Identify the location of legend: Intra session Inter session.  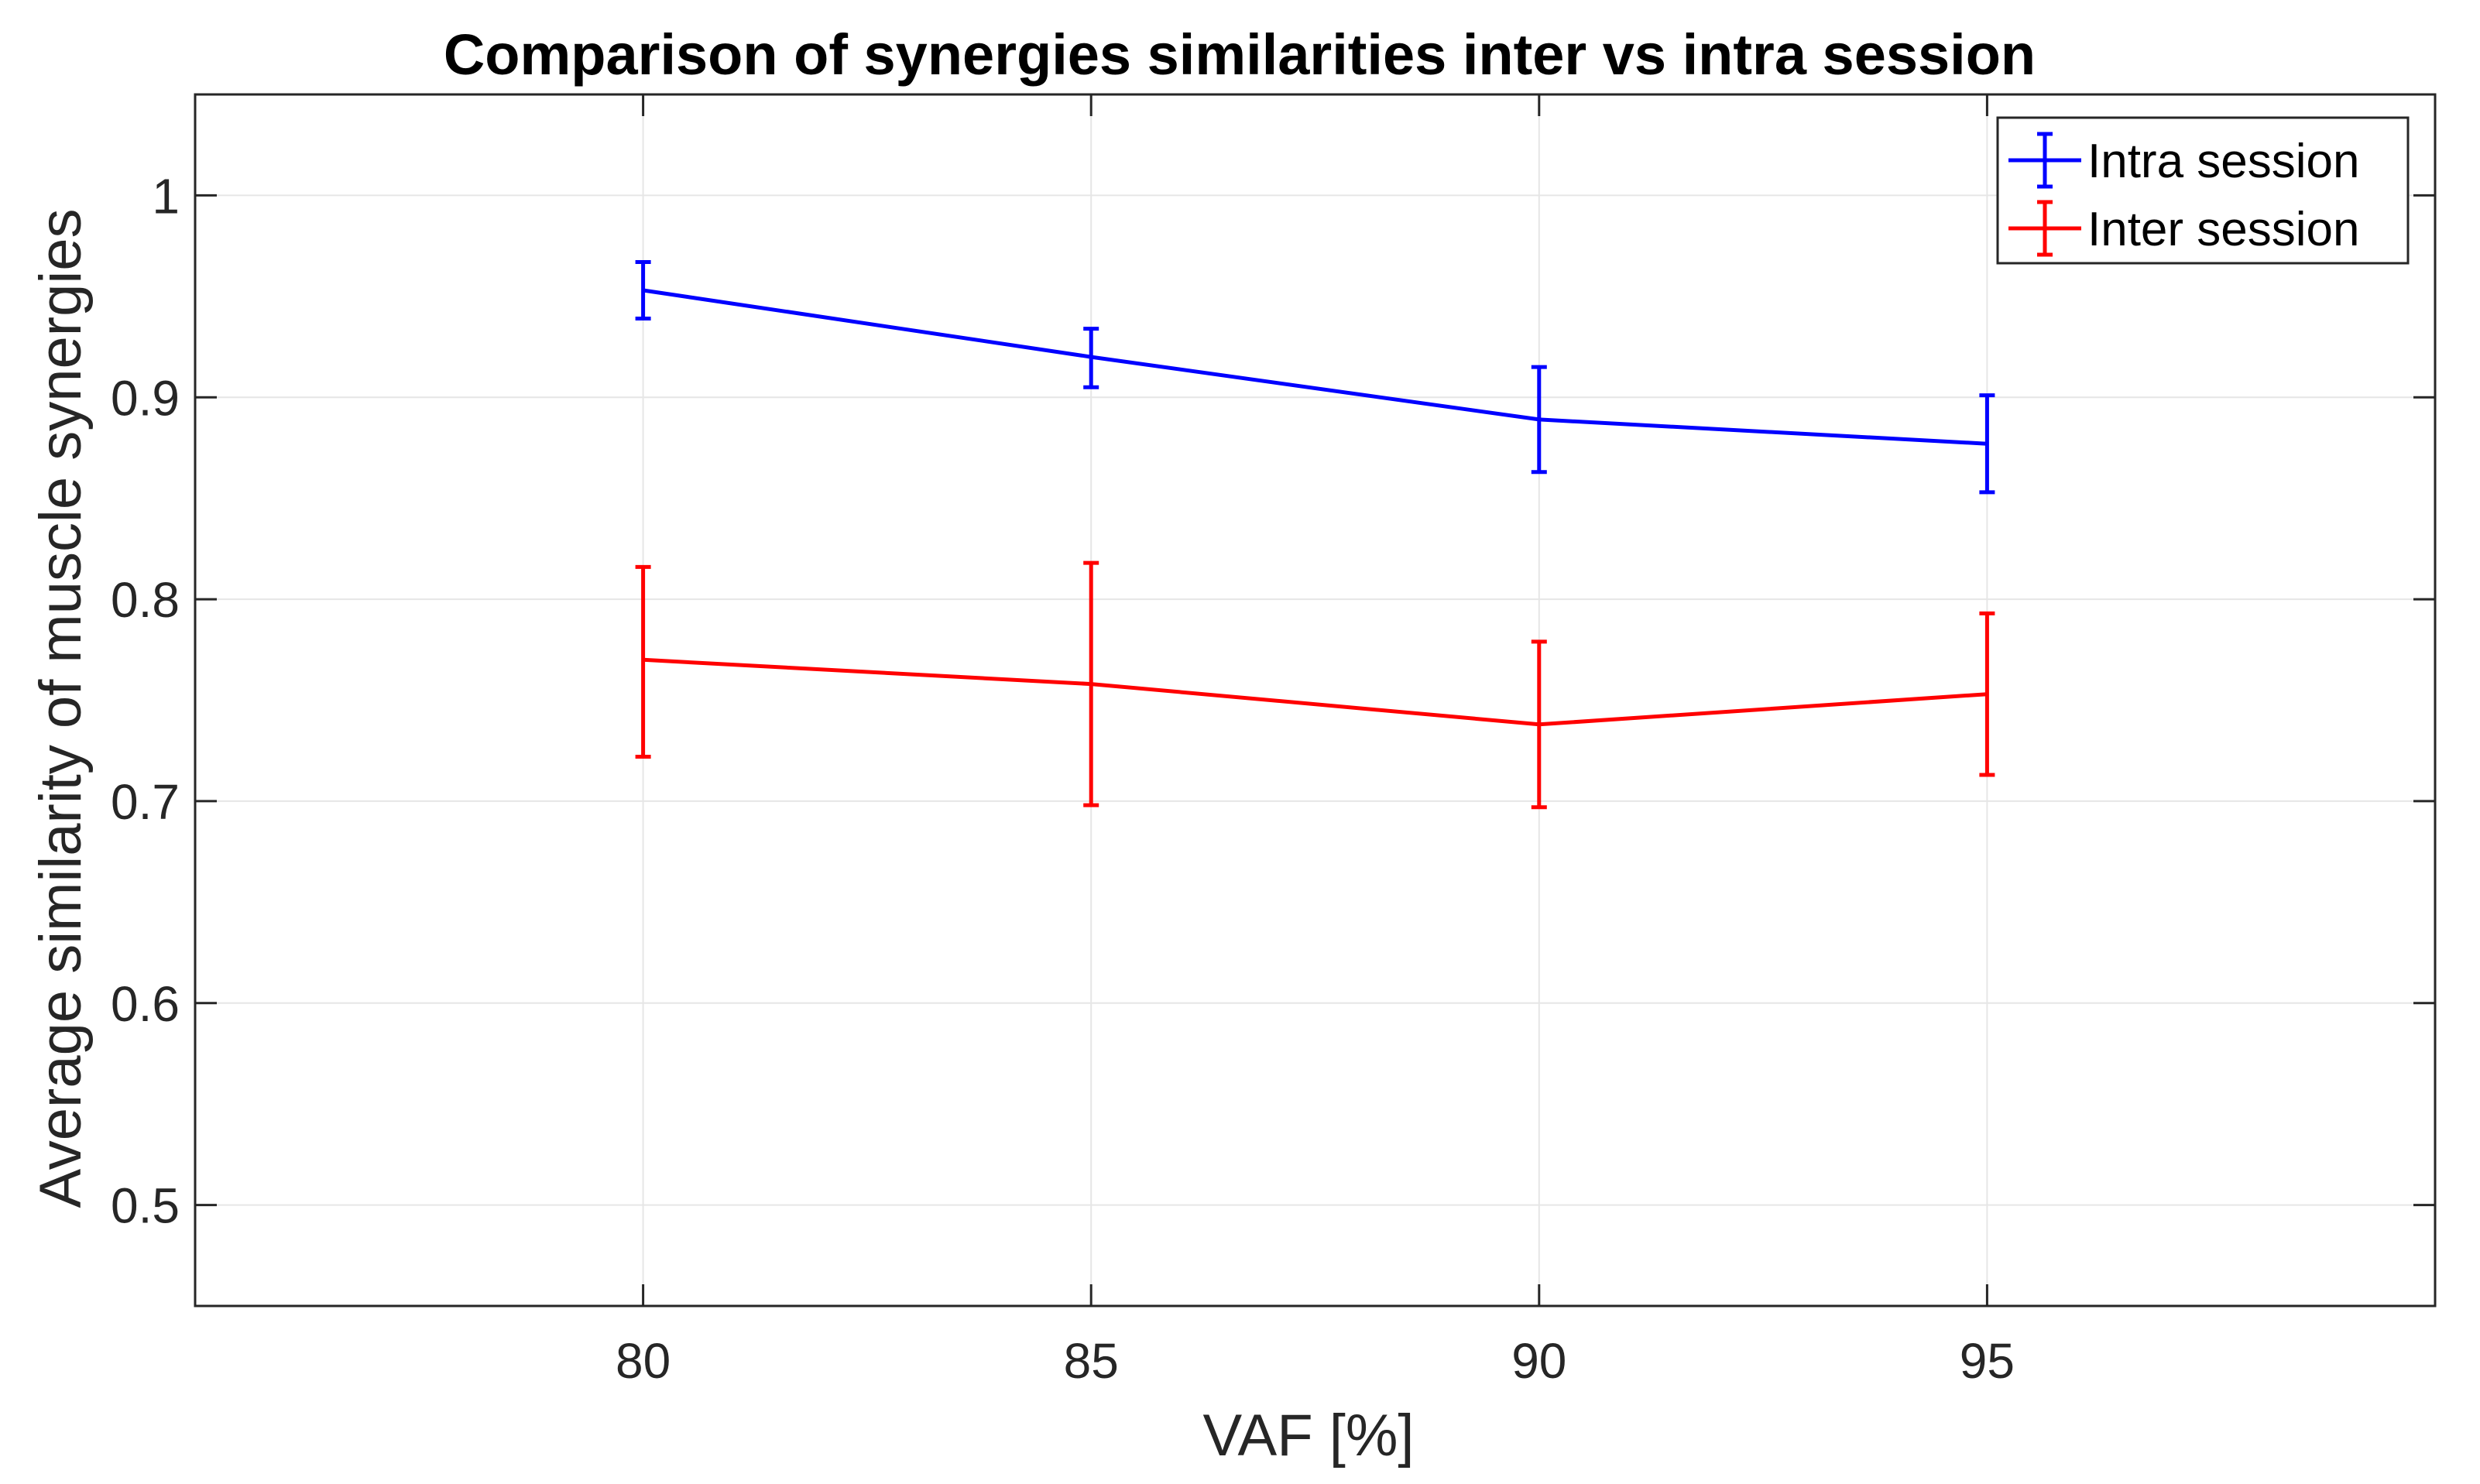
(2203, 190).